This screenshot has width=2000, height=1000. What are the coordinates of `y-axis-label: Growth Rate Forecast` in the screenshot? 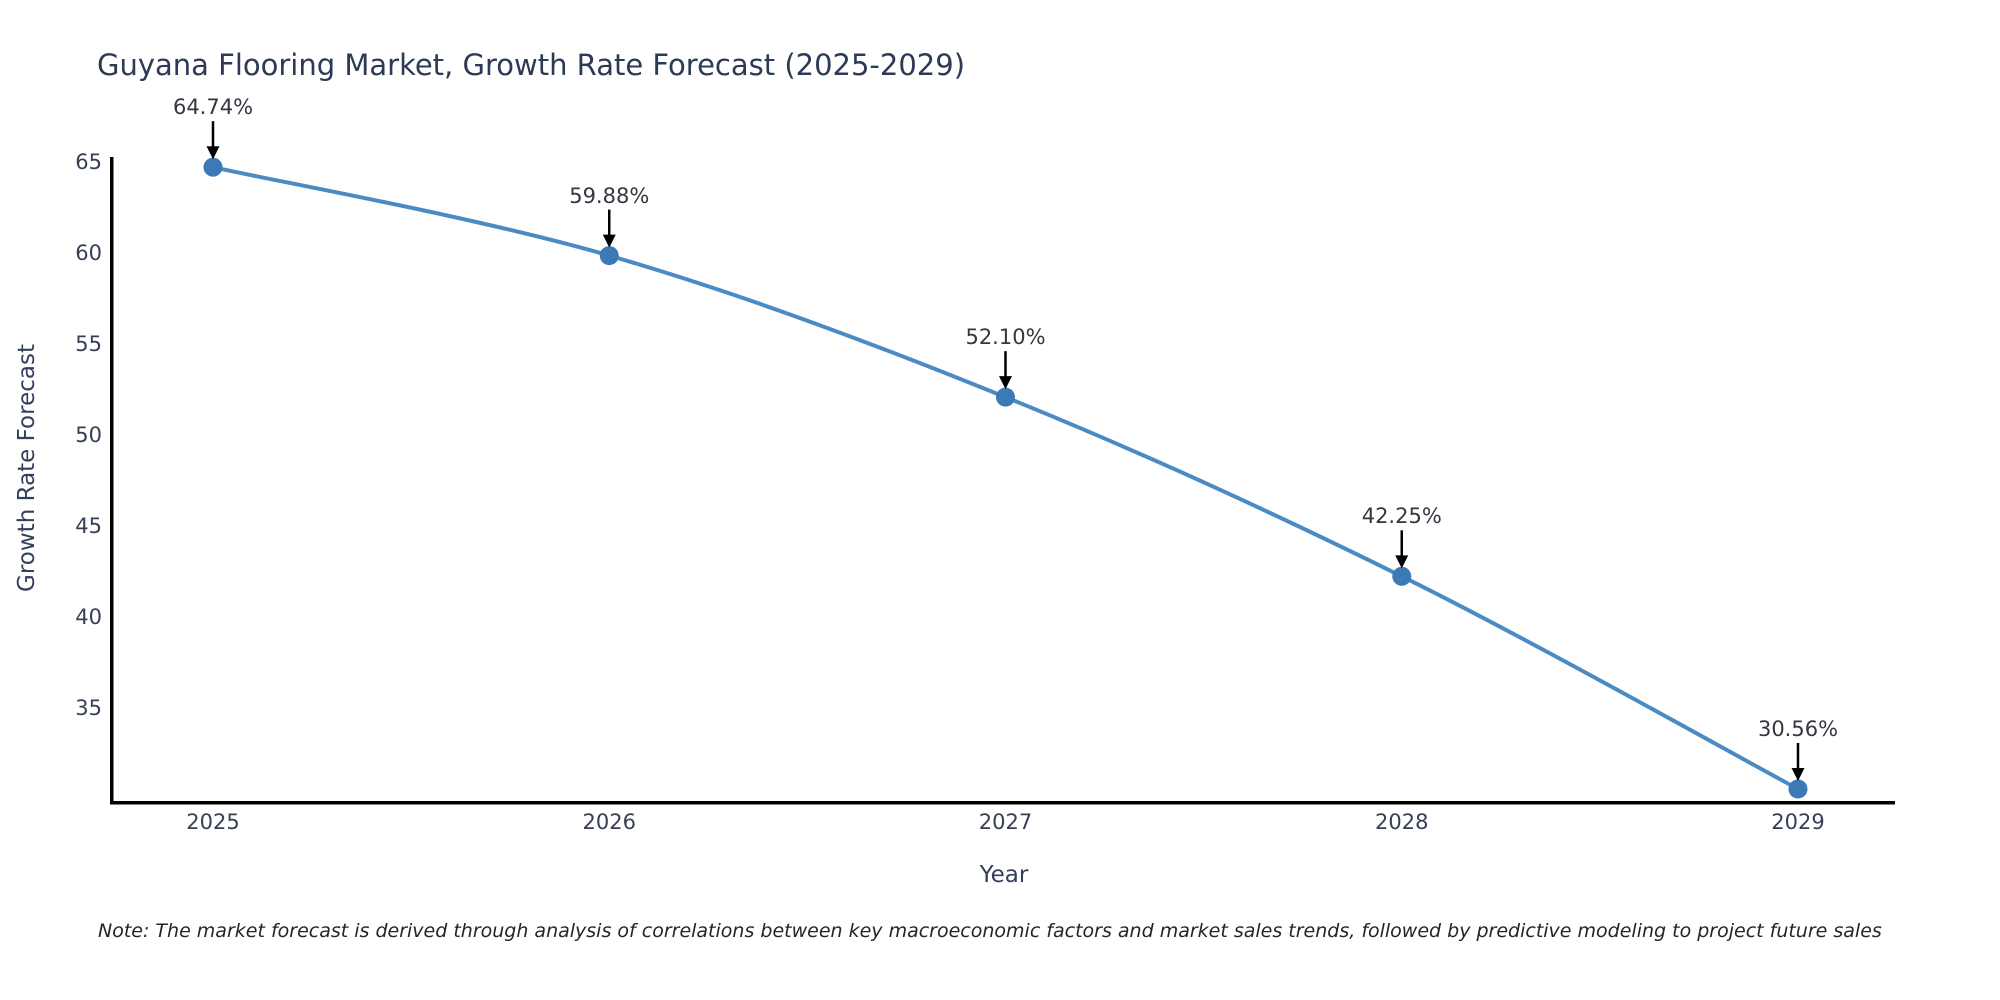 It's located at (27, 468).